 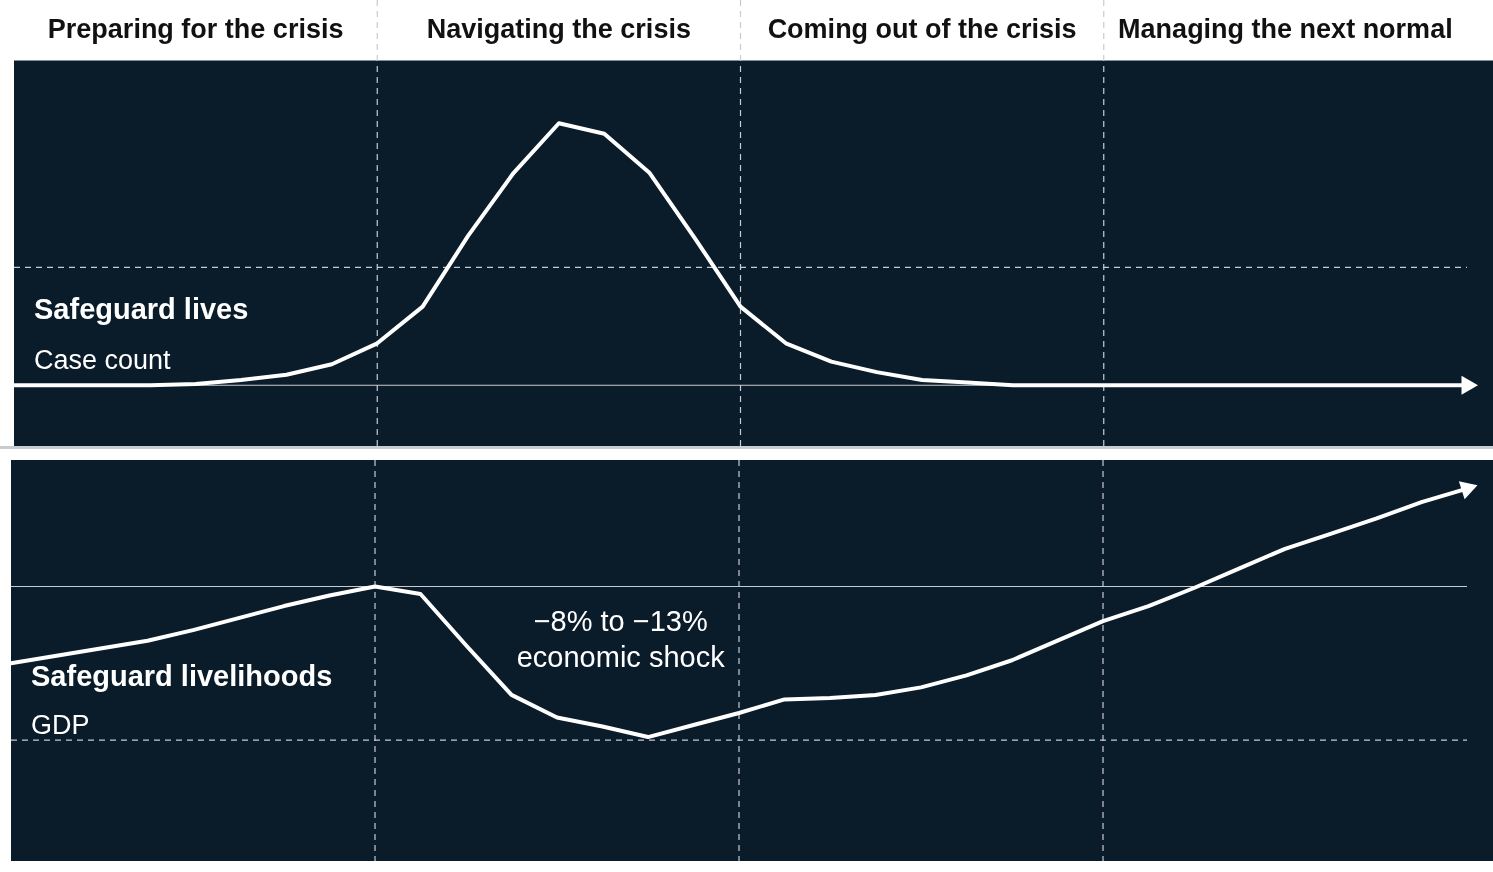 I want to click on text: Safeguard livelihoods, so click(x=182, y=676).